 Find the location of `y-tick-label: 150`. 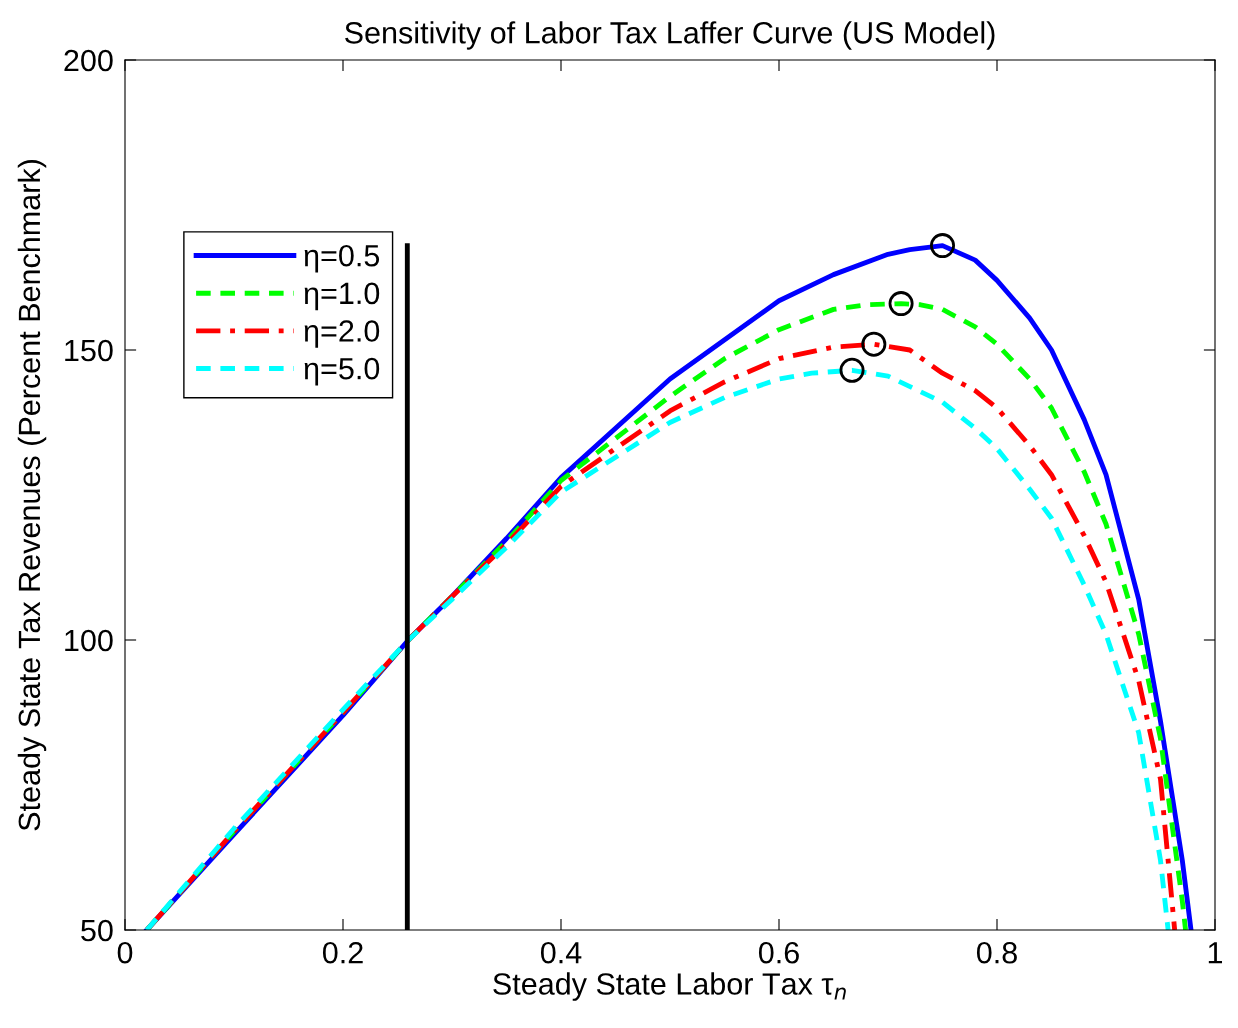

y-tick-label: 150 is located at coordinates (89, 350).